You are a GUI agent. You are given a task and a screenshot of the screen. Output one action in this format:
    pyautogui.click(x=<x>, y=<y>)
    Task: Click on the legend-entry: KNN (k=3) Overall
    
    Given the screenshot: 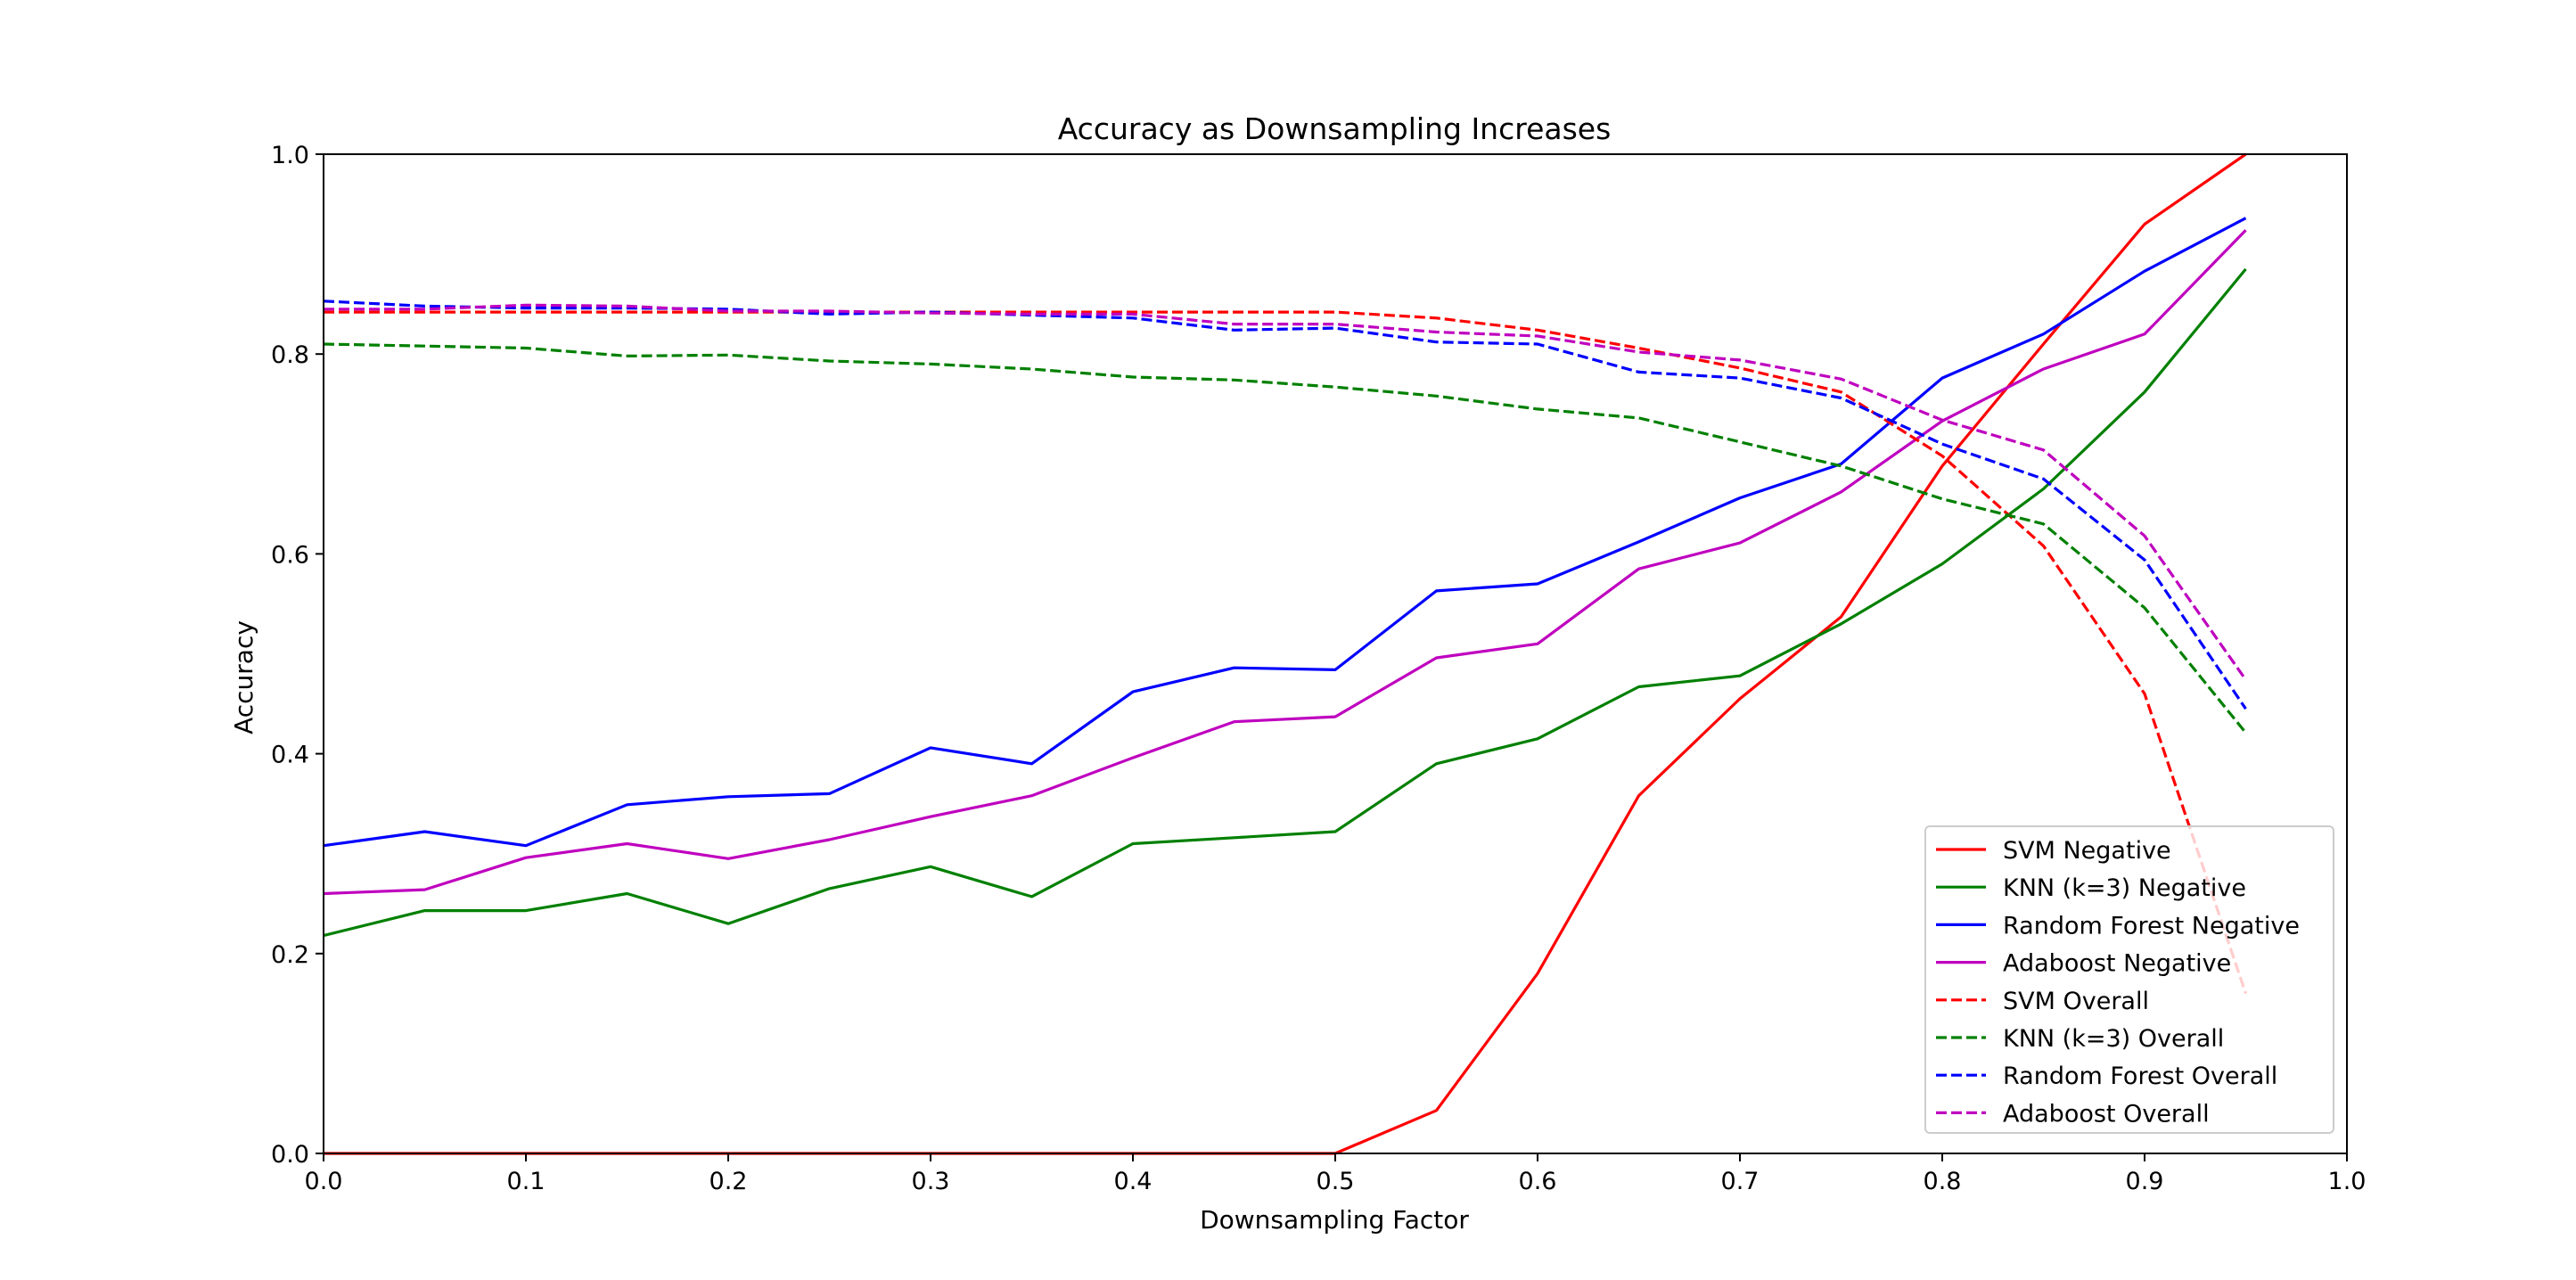 What is the action you would take?
    pyautogui.click(x=2113, y=1039)
    